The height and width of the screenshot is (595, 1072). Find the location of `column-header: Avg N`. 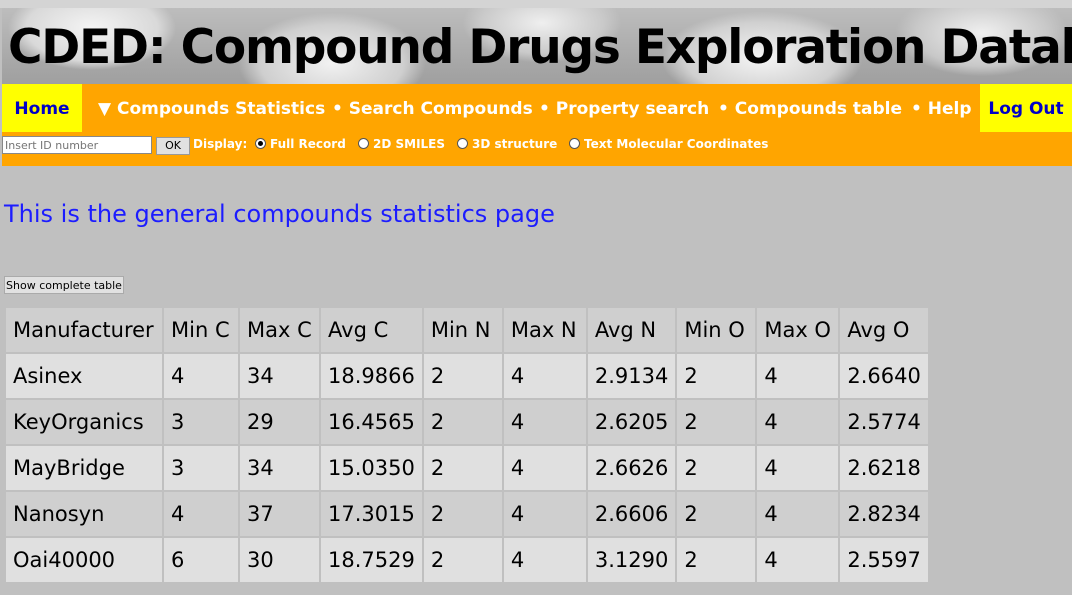

column-header: Avg N is located at coordinates (631, 330).